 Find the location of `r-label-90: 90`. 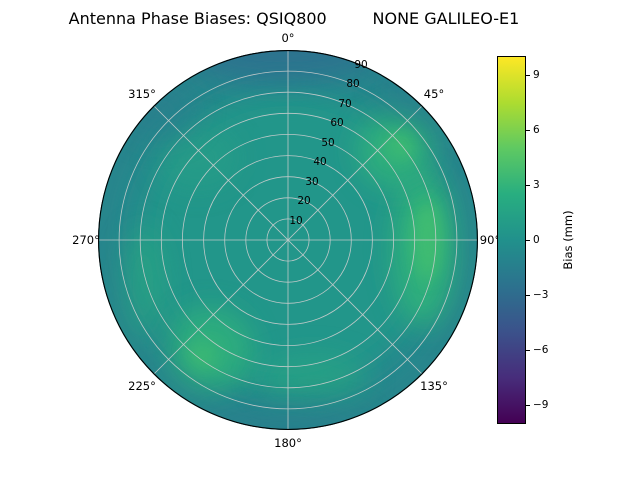

r-label-90: 90 is located at coordinates (361, 65).